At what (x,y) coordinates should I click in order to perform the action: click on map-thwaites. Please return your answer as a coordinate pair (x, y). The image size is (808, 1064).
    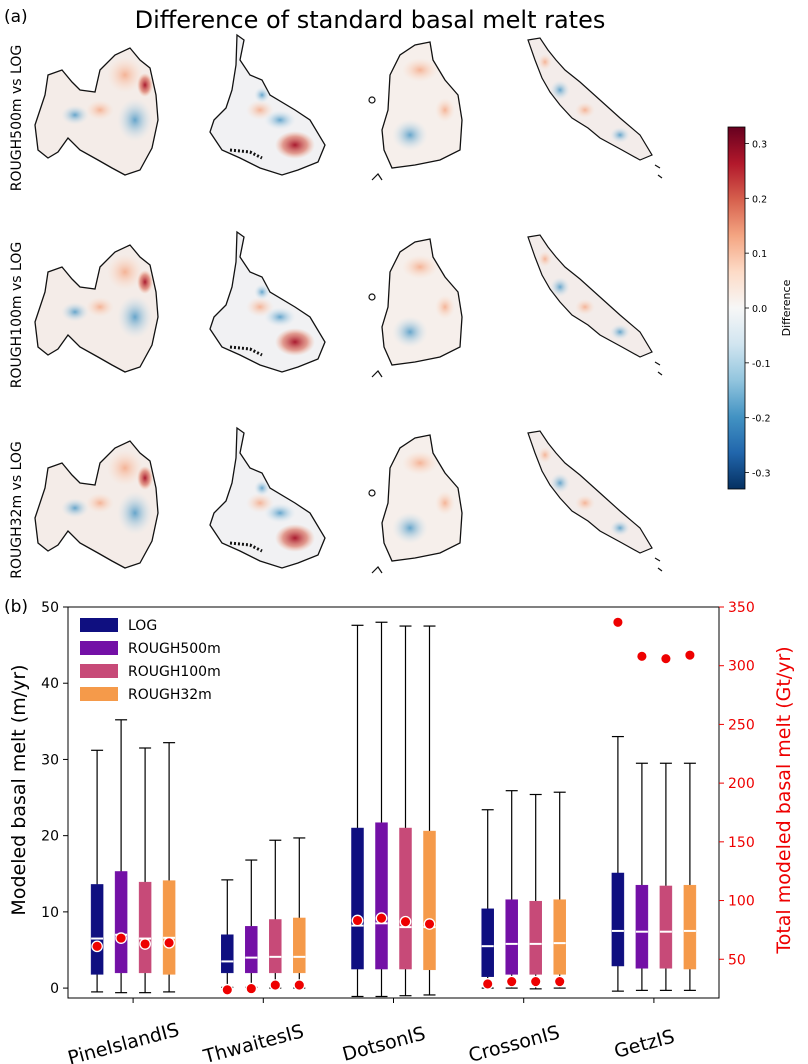
    Looking at the image, I should click on (267, 104).